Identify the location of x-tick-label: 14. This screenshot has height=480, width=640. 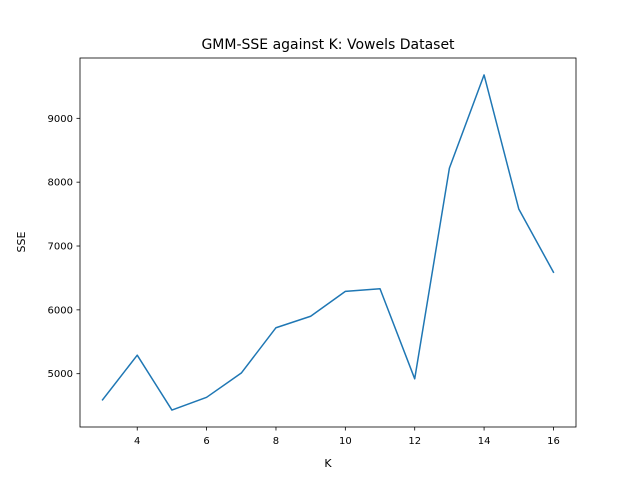
(484, 441).